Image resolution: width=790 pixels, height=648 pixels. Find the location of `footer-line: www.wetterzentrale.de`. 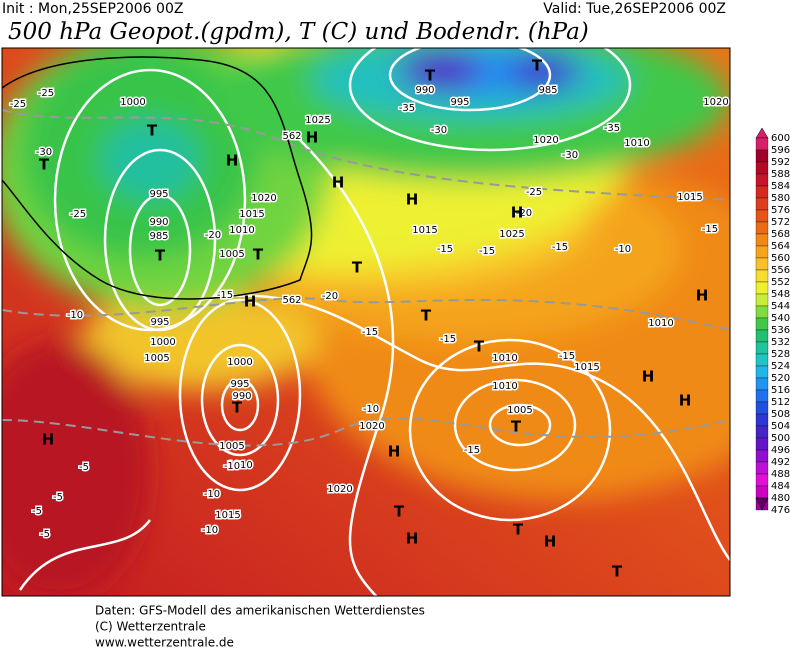

footer-line: www.wetterzentrale.de is located at coordinates (164, 642).